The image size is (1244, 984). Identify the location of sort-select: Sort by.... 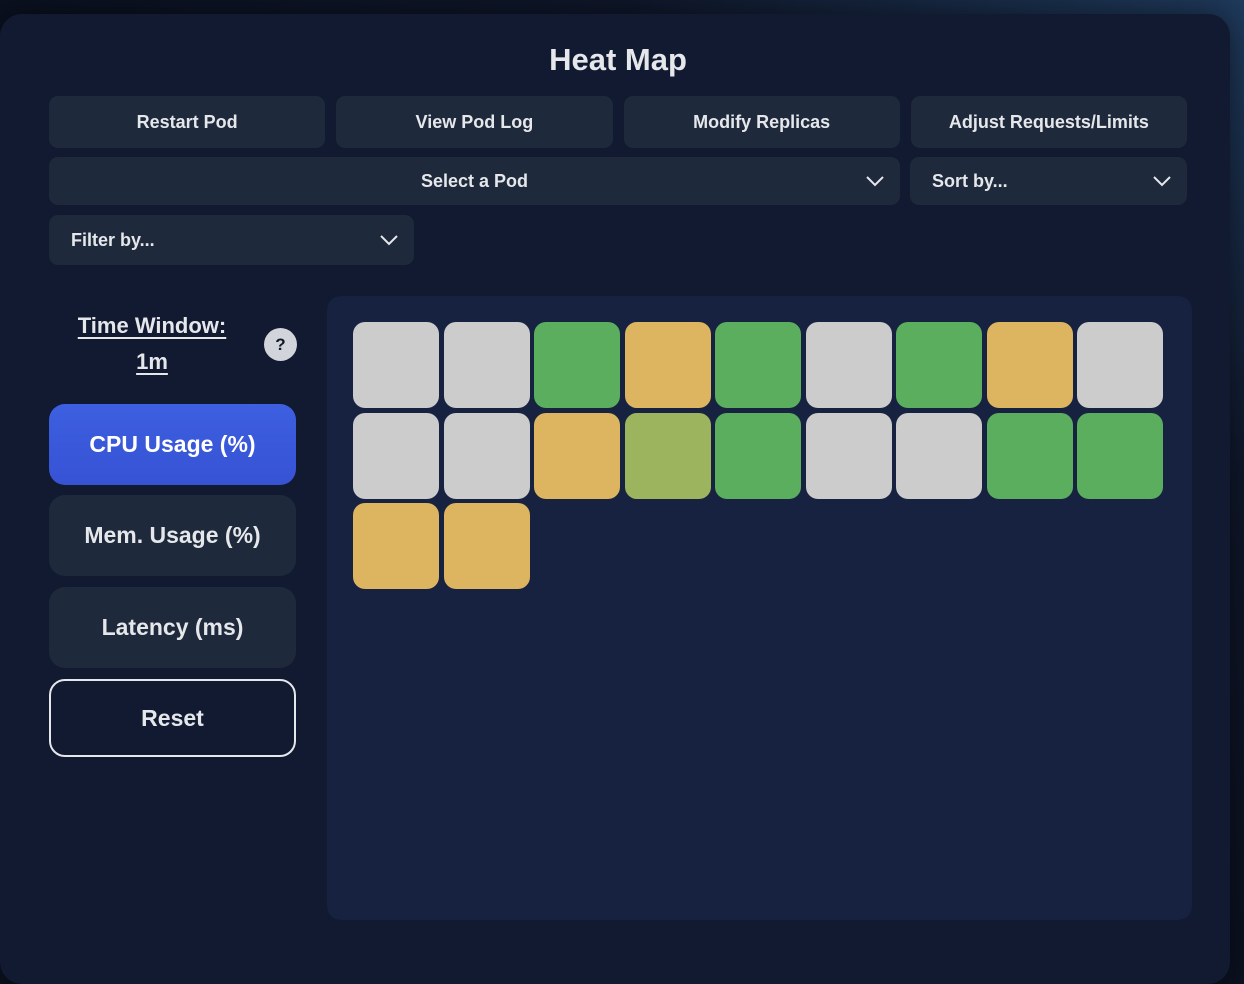
(1048, 181).